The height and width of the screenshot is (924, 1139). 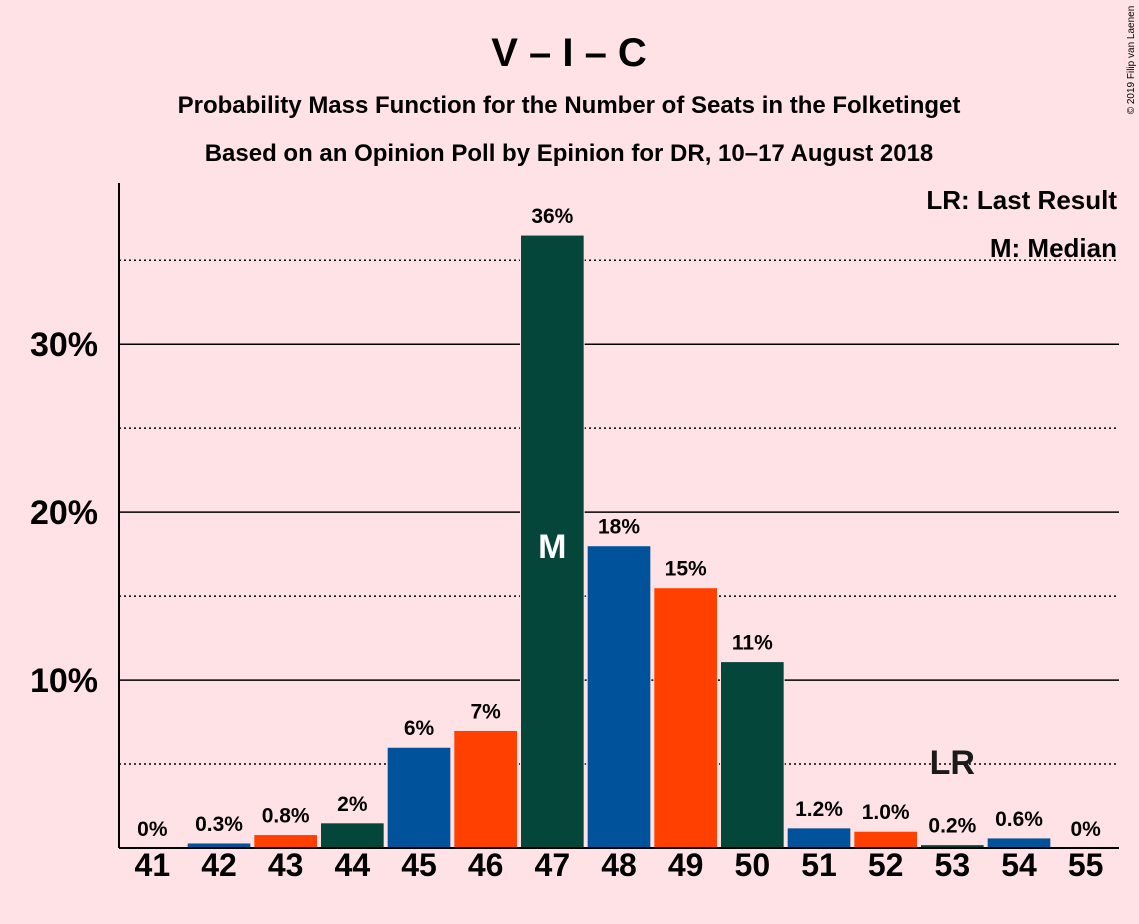 What do you see at coordinates (1053, 248) in the screenshot?
I see `legend-median: M: Median` at bounding box center [1053, 248].